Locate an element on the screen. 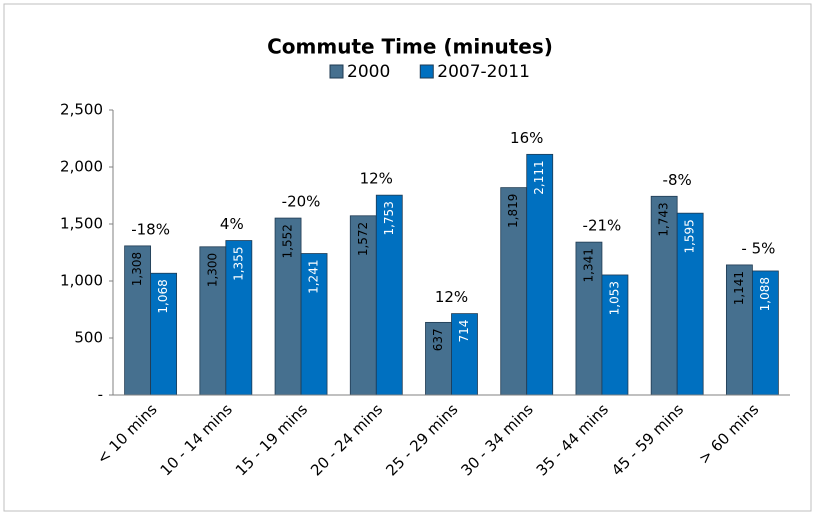 This screenshot has height=516, width=816. data-label: 1,141 is located at coordinates (739, 288).